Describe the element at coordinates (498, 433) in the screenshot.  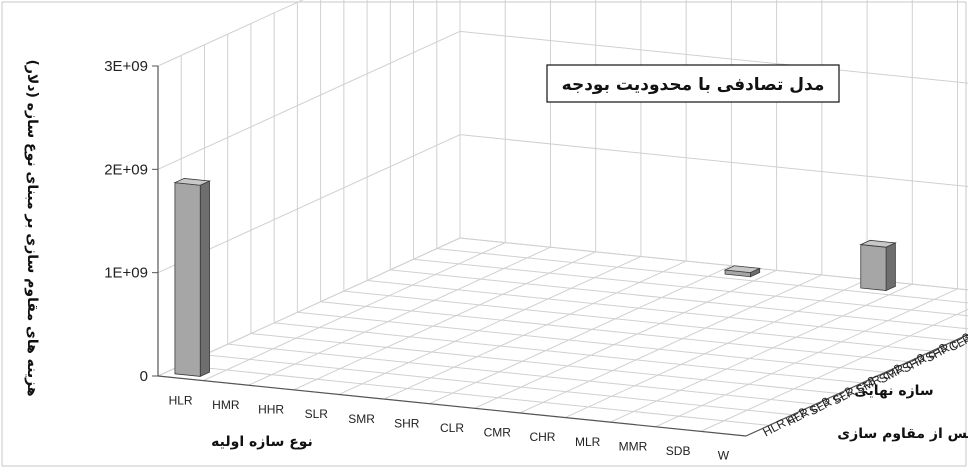
I see `x-tick-label: CMR` at that location.